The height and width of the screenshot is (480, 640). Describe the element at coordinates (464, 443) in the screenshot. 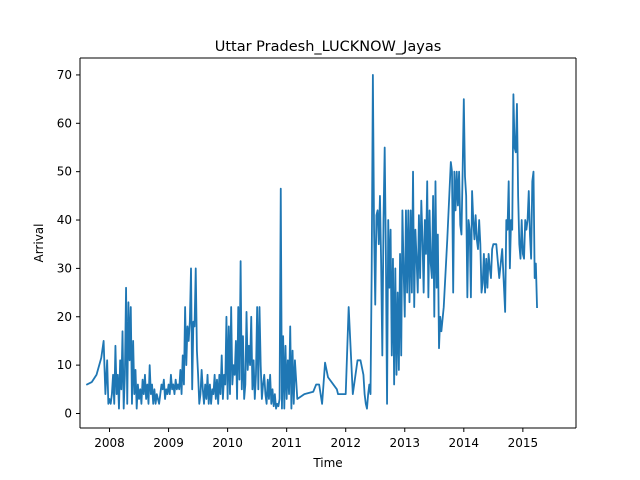

I see `x-tick-label: 2014` at that location.